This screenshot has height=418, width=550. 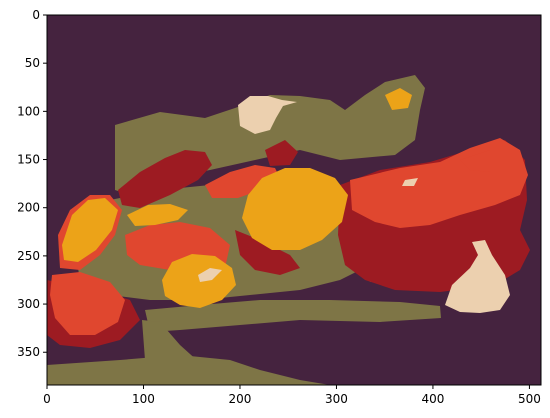 I want to click on y-tick-label: 150, so click(x=28, y=160).